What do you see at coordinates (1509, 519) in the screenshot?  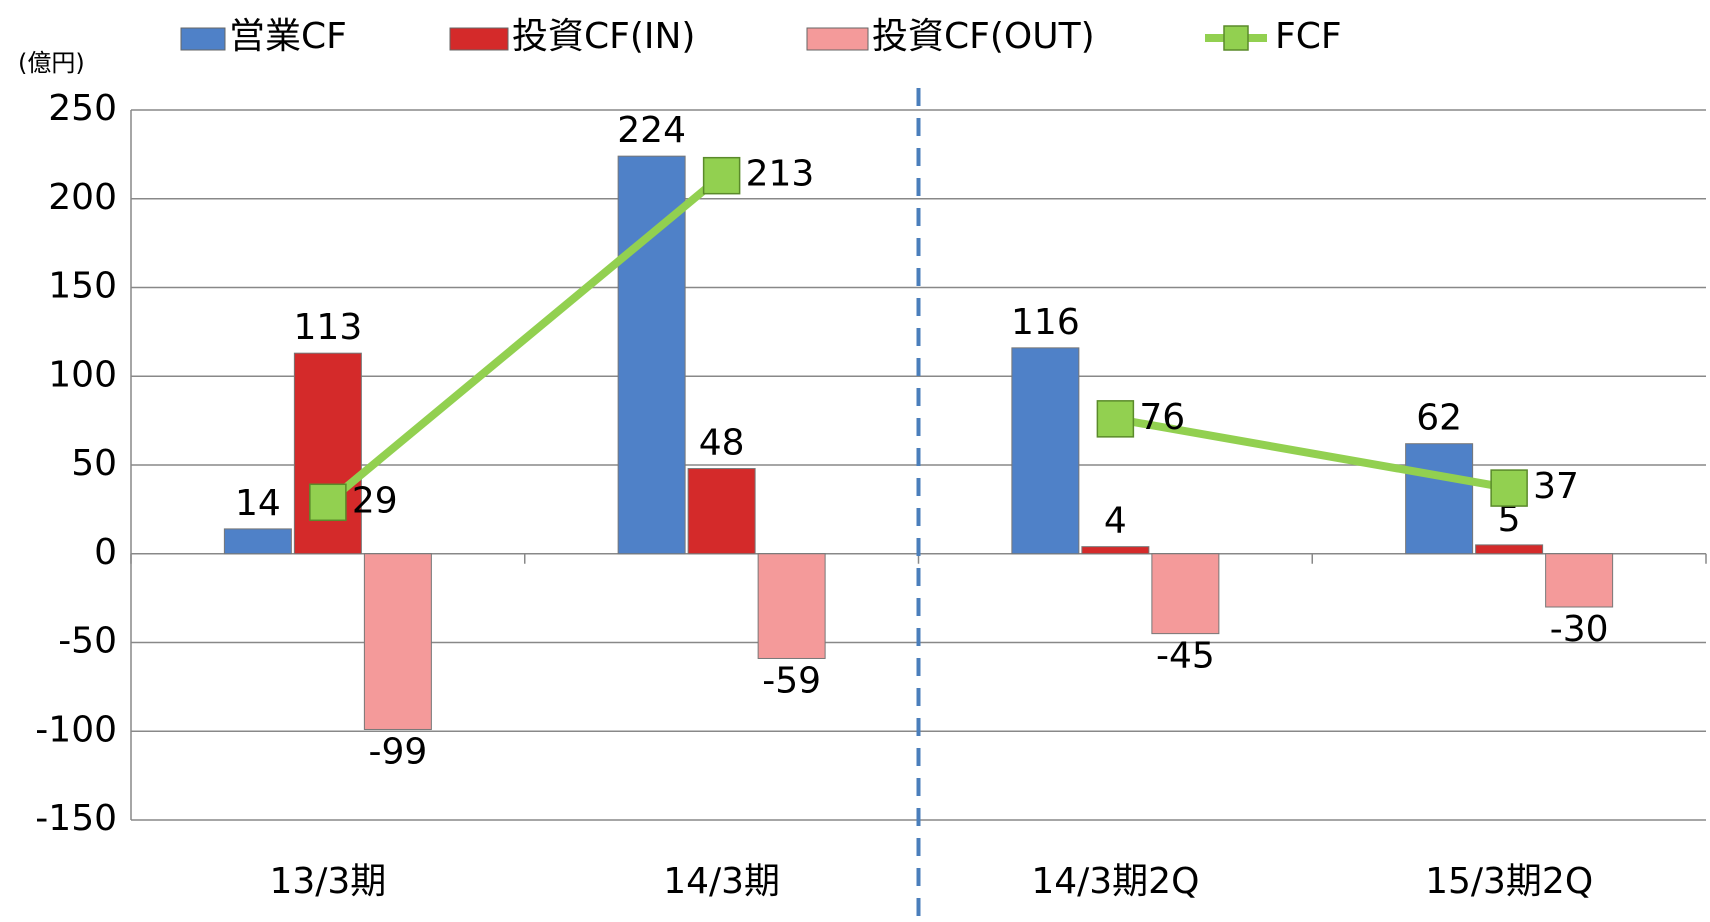 I see `data-label: 5` at bounding box center [1509, 519].